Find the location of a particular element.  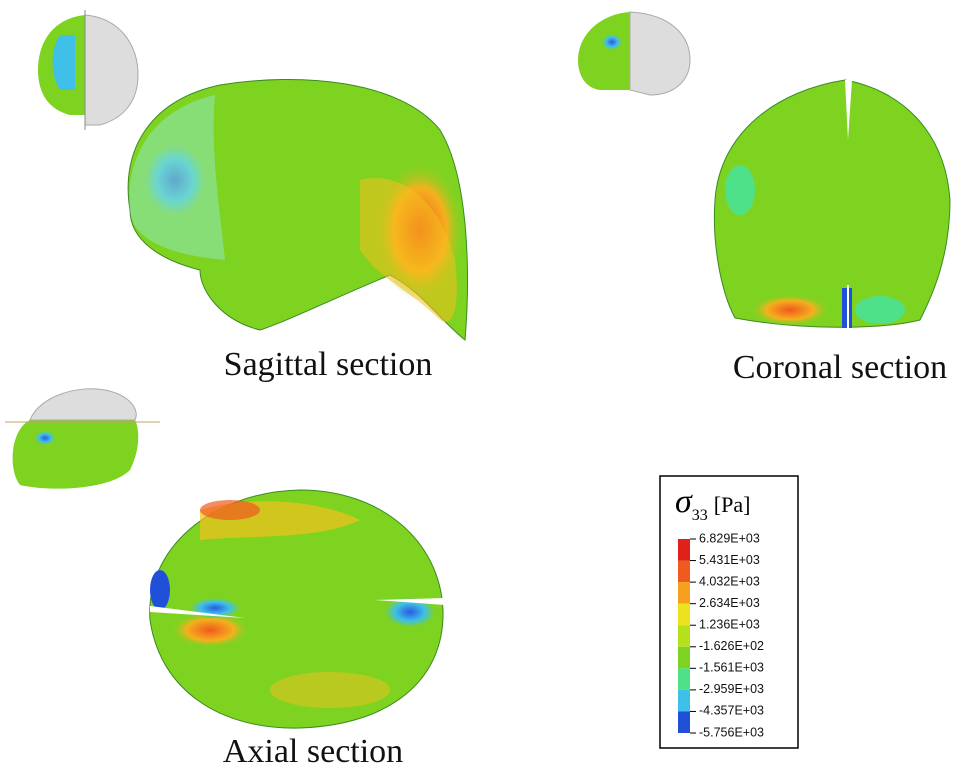

legend-label: 1.236E+03 is located at coordinates (729, 625).